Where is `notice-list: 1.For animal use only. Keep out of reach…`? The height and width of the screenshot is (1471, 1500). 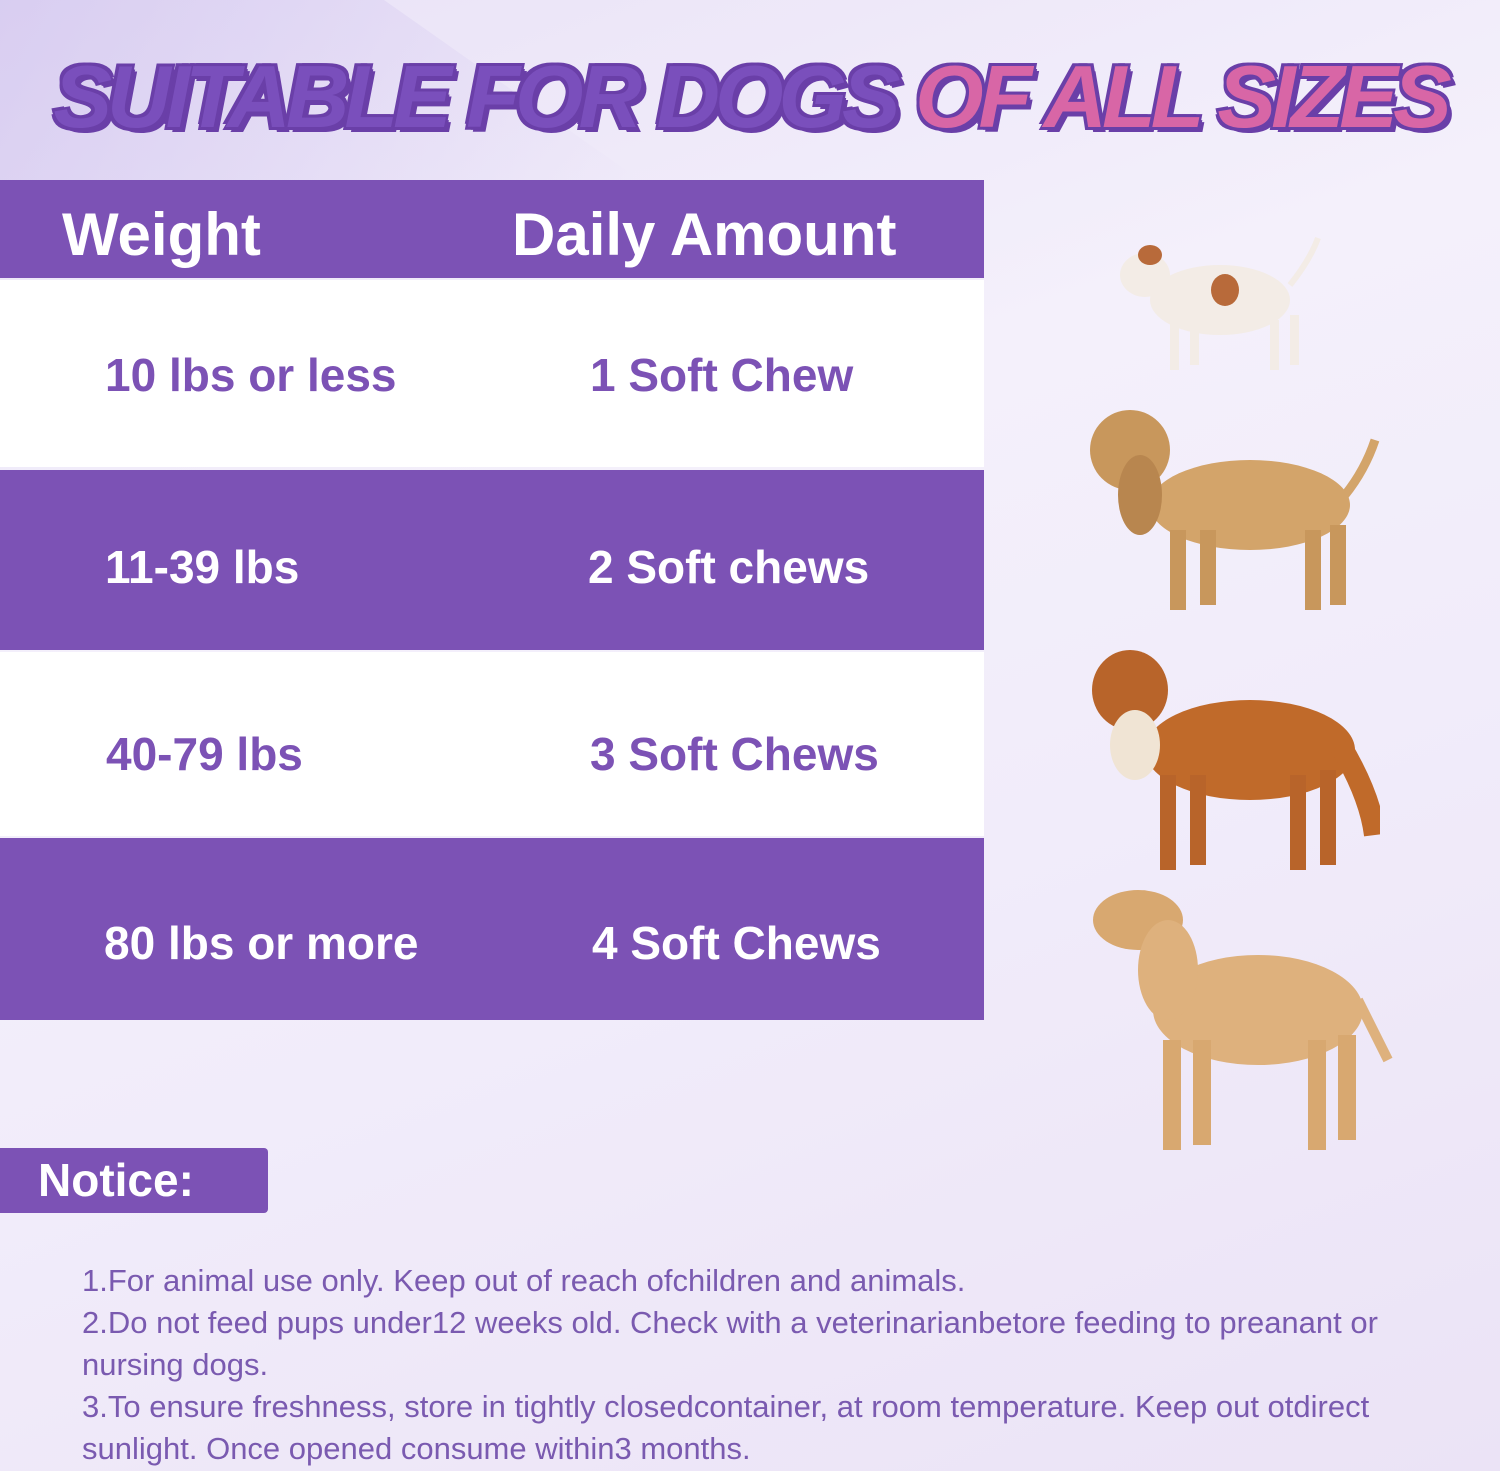 notice-list: 1.For animal use only. Keep out of reach… is located at coordinates (772, 1365).